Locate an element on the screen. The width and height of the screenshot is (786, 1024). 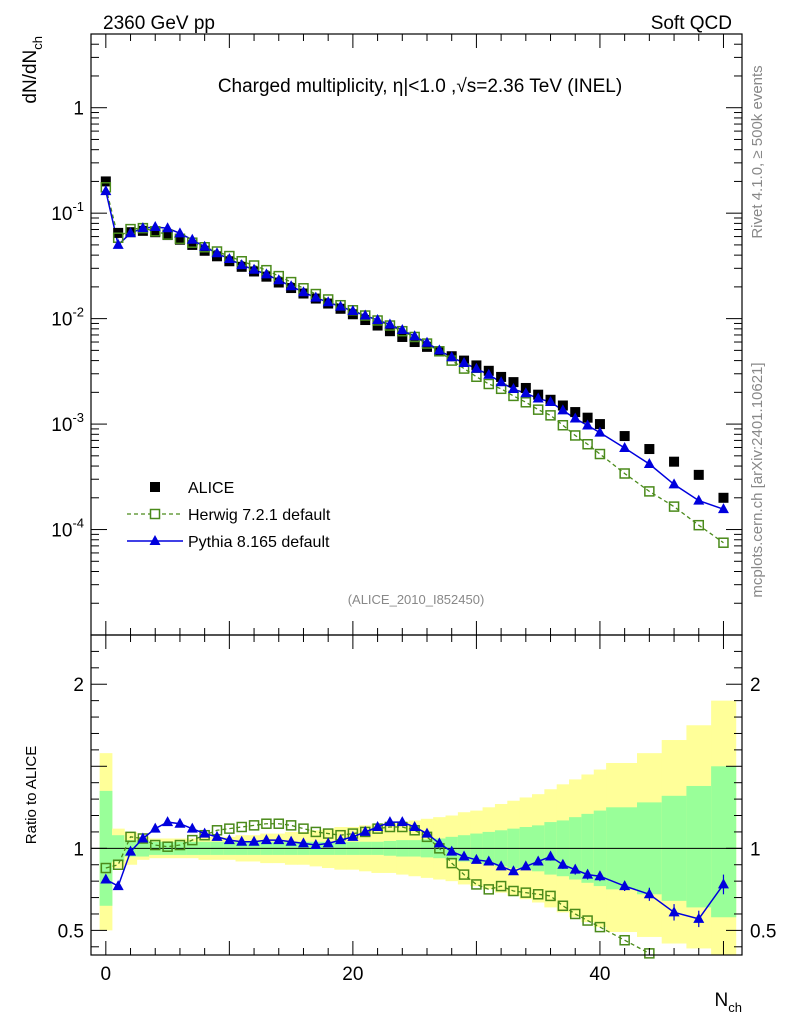
main-y-tick-label: 10⁻⁴ is located at coordinates (67, 529).